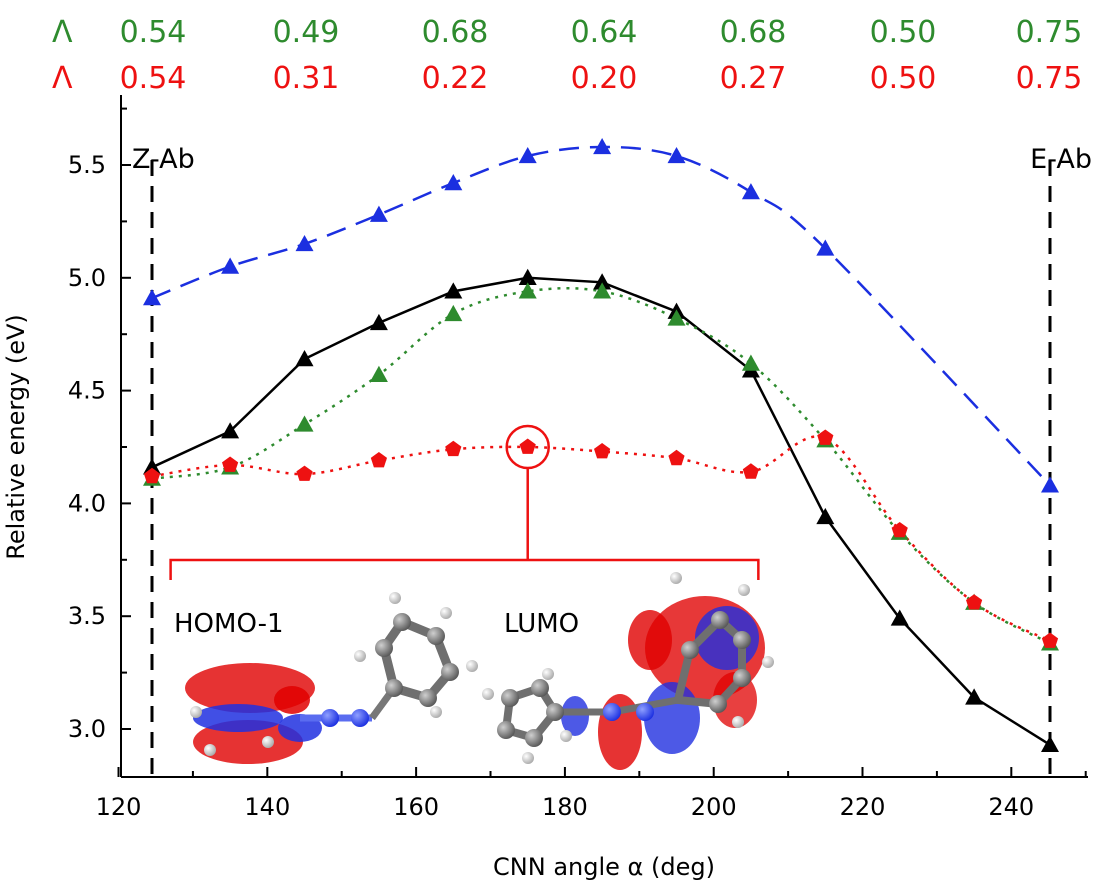  Describe the element at coordinates (628, 671) in the screenshot. I see `lumo-molecule-image` at that location.